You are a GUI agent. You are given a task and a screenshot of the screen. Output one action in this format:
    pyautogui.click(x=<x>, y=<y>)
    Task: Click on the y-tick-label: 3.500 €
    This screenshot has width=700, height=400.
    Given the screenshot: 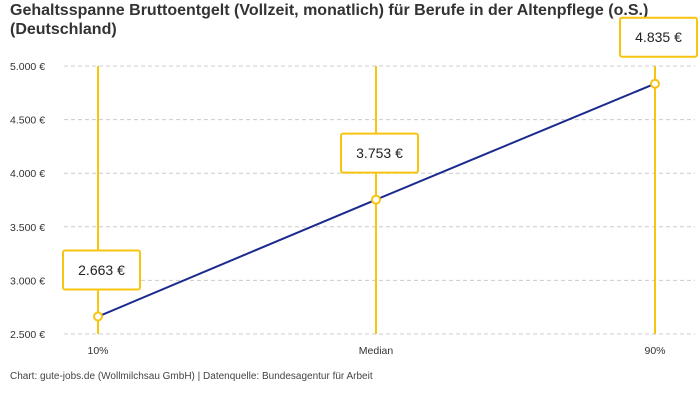 What is the action you would take?
    pyautogui.click(x=27, y=228)
    